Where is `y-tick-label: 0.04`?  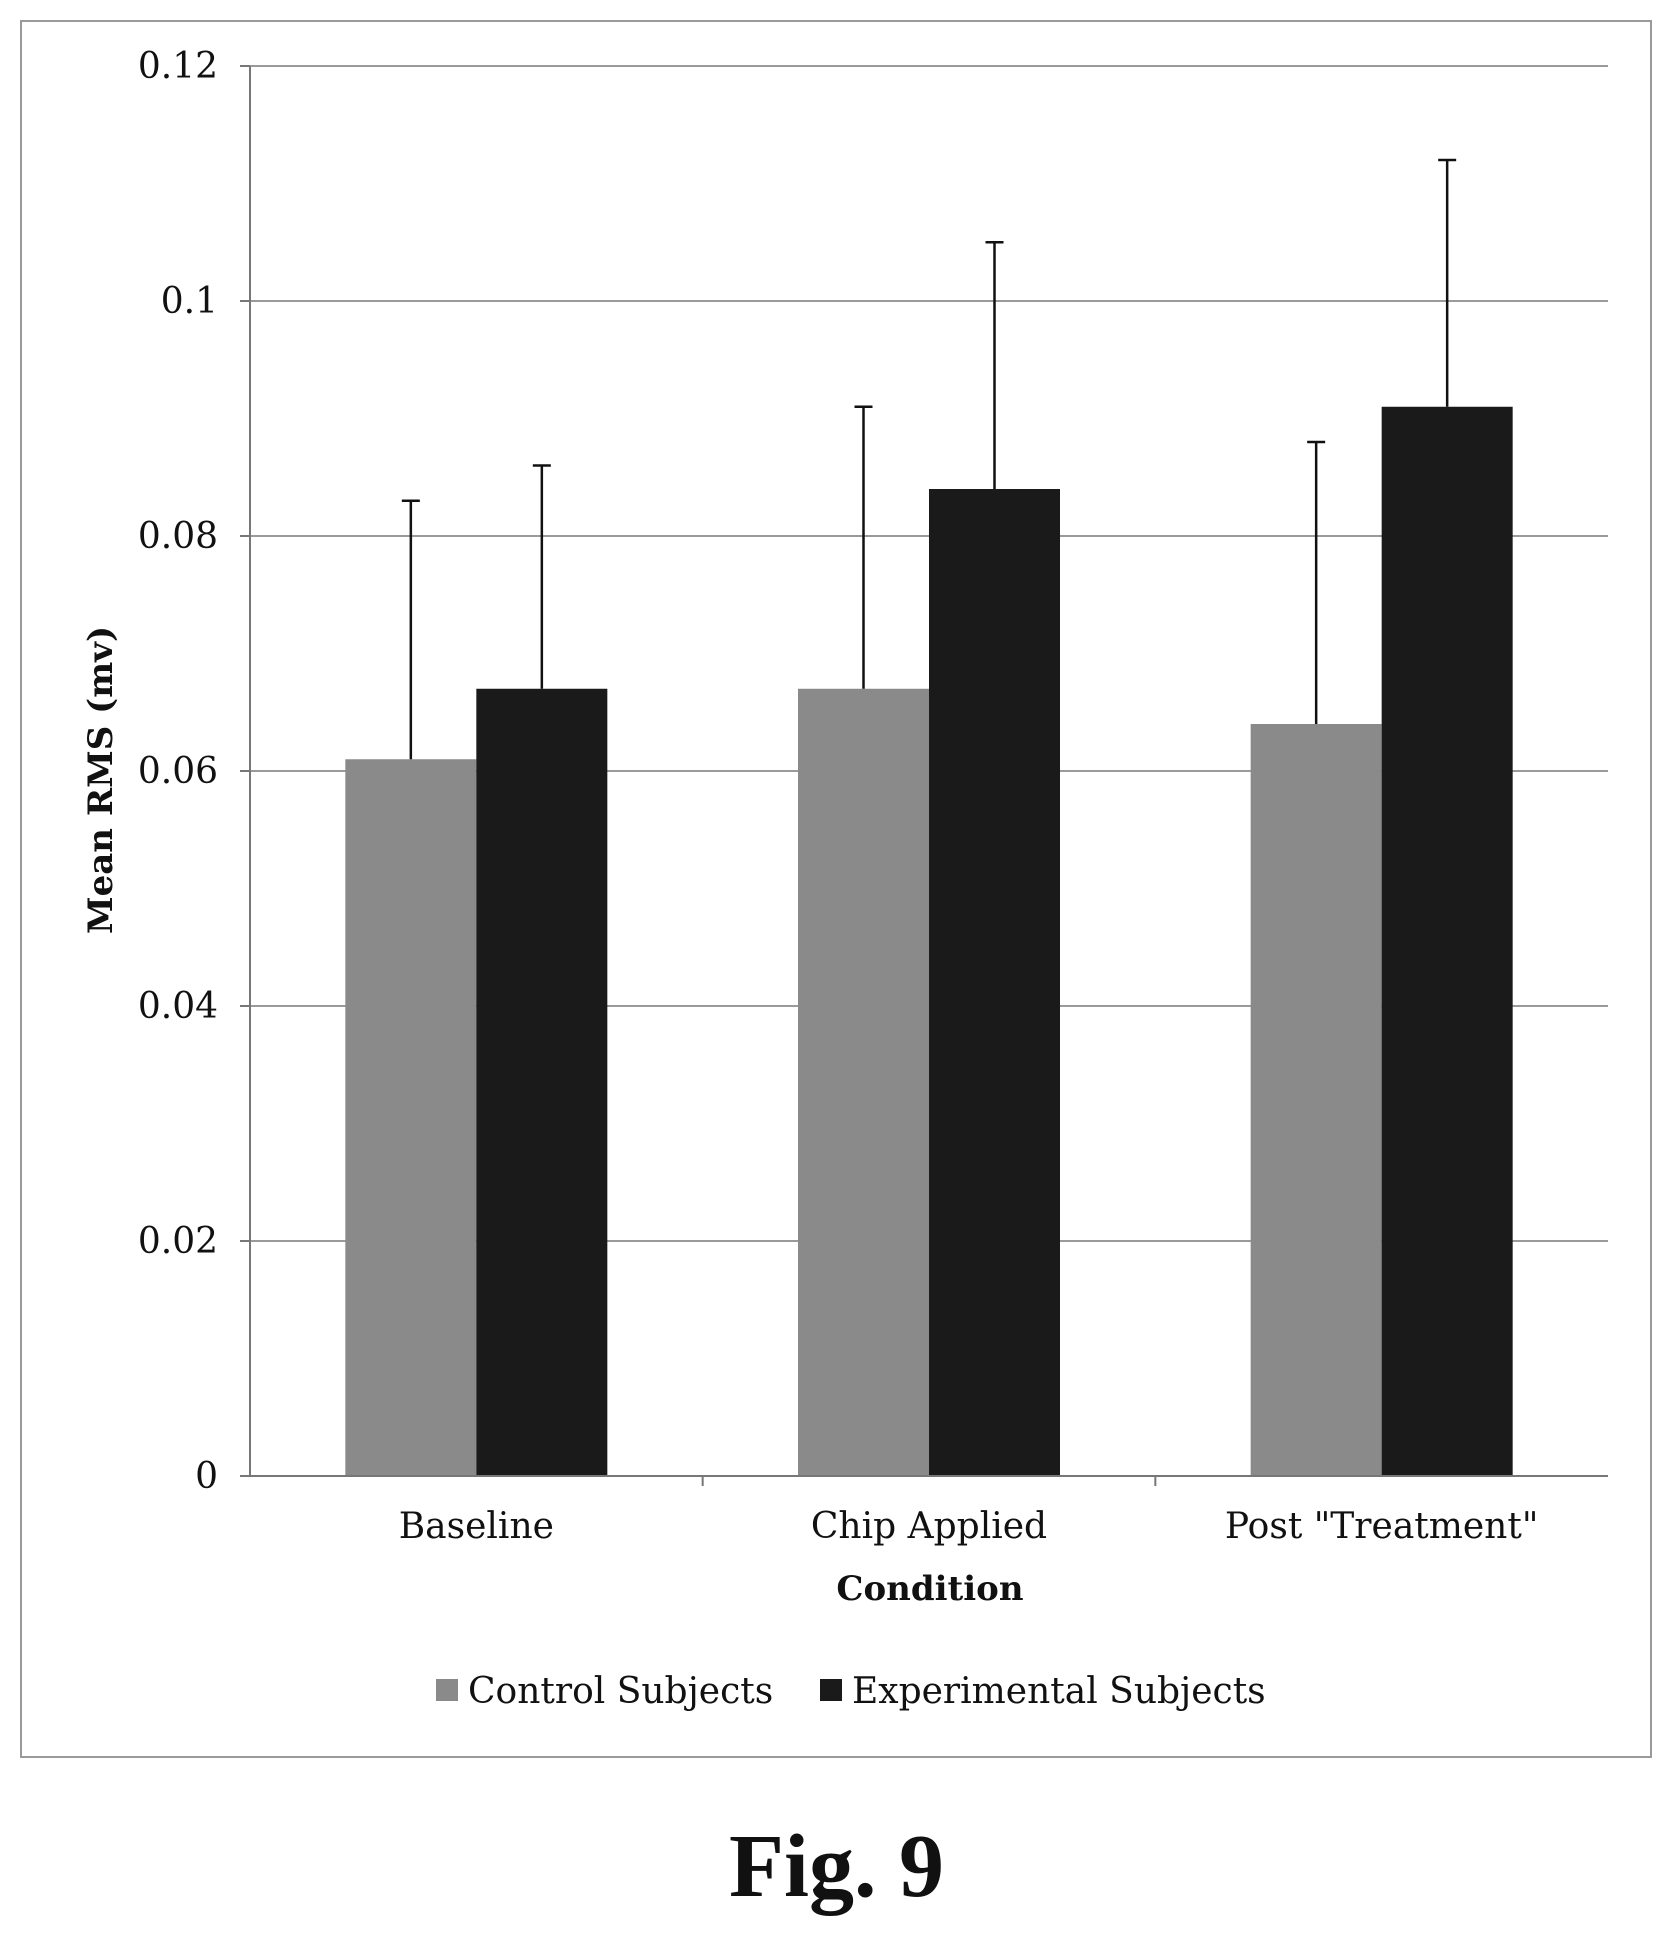
y-tick-label: 0.04 is located at coordinates (178, 1006).